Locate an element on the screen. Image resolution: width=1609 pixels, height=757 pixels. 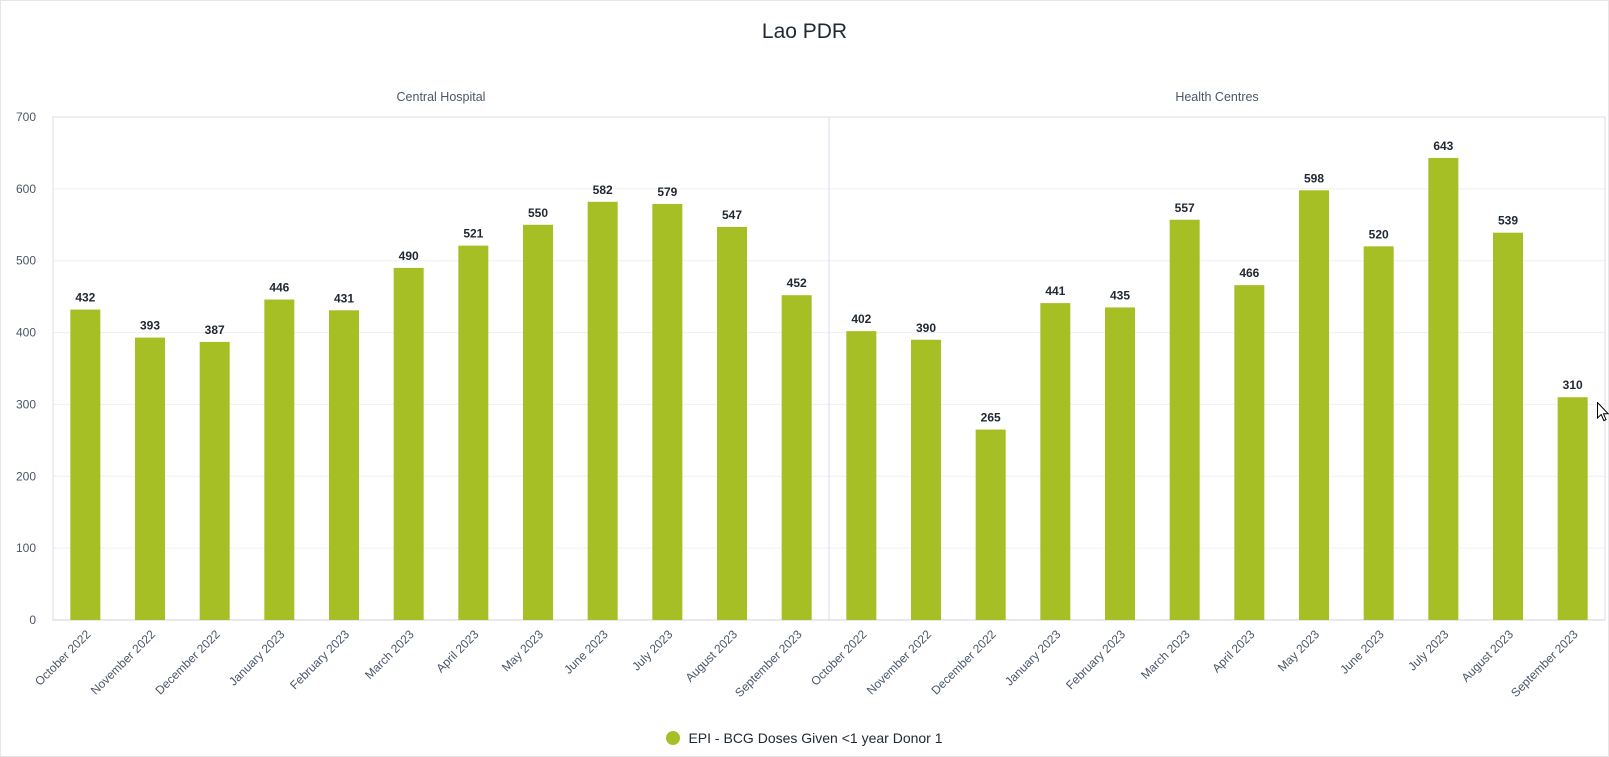
data-label: 582 is located at coordinates (603, 190).